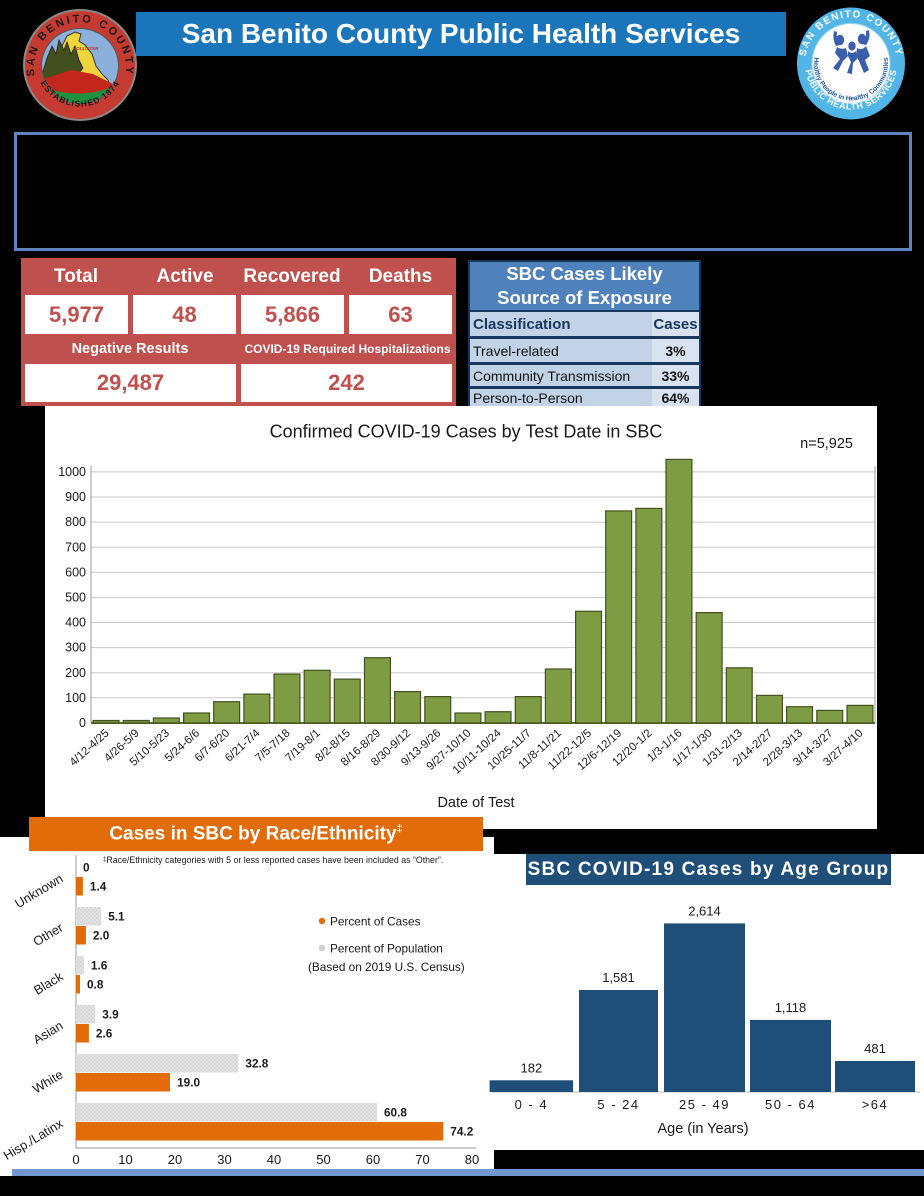 This screenshot has width=924, height=1196. I want to click on svg-text: 20, so click(175, 1159).